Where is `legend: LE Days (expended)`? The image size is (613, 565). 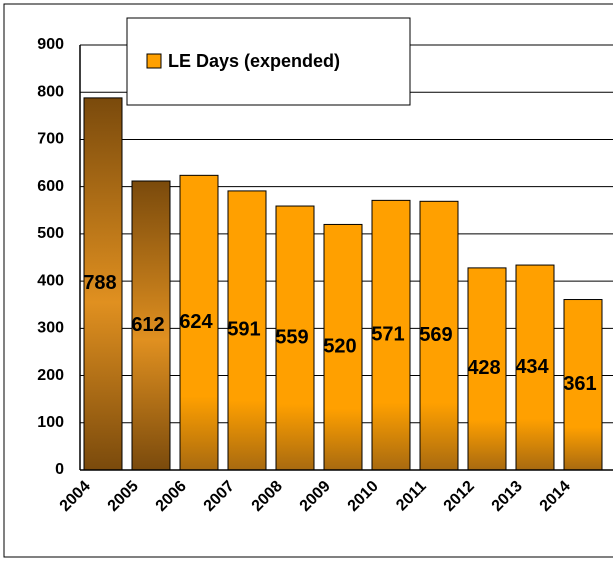
legend: LE Days (expended) is located at coordinates (268, 61).